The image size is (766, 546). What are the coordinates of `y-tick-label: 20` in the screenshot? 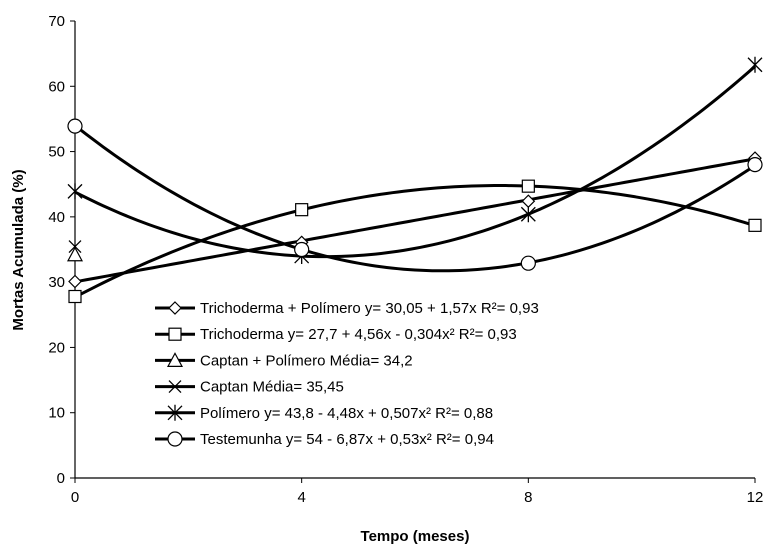 It's located at (56, 347).